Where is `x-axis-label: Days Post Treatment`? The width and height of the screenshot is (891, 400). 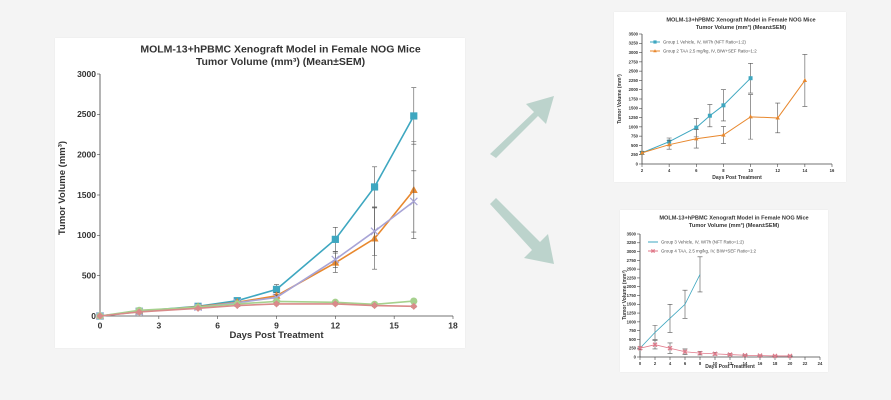
x-axis-label: Days Post Treatment is located at coordinates (277, 335).